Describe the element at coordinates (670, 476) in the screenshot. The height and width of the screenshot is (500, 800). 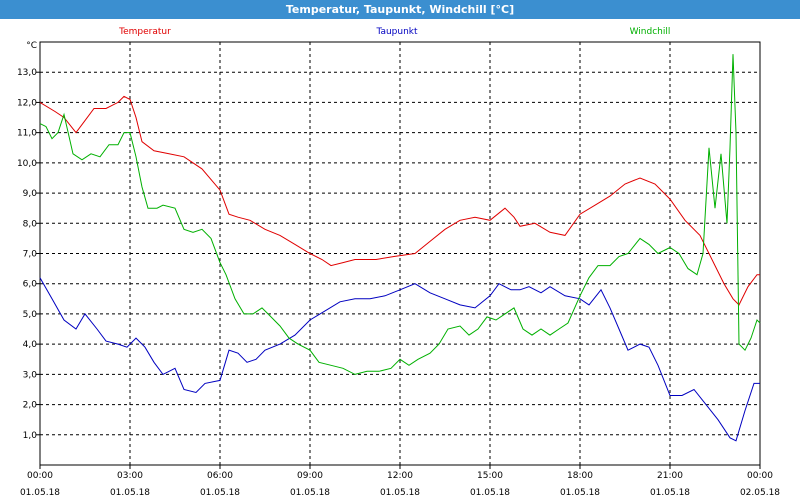
I see `x-tick-label-time: 21:00` at that location.